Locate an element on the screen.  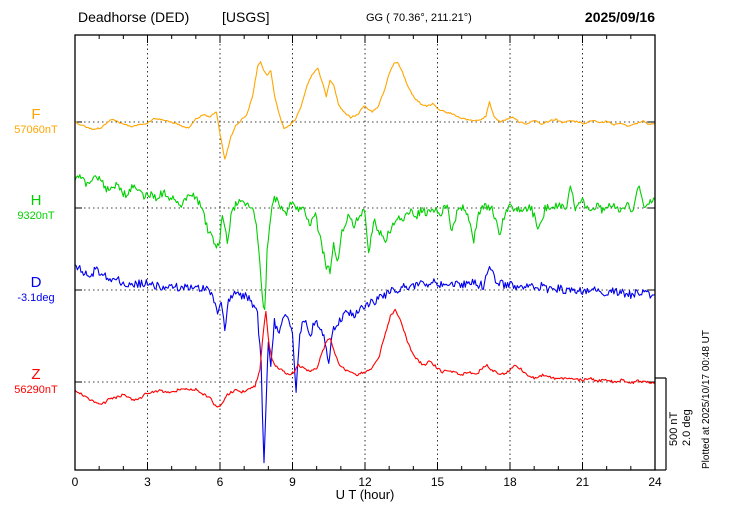
series-label-d: D -3.1deg is located at coordinates (36, 289).